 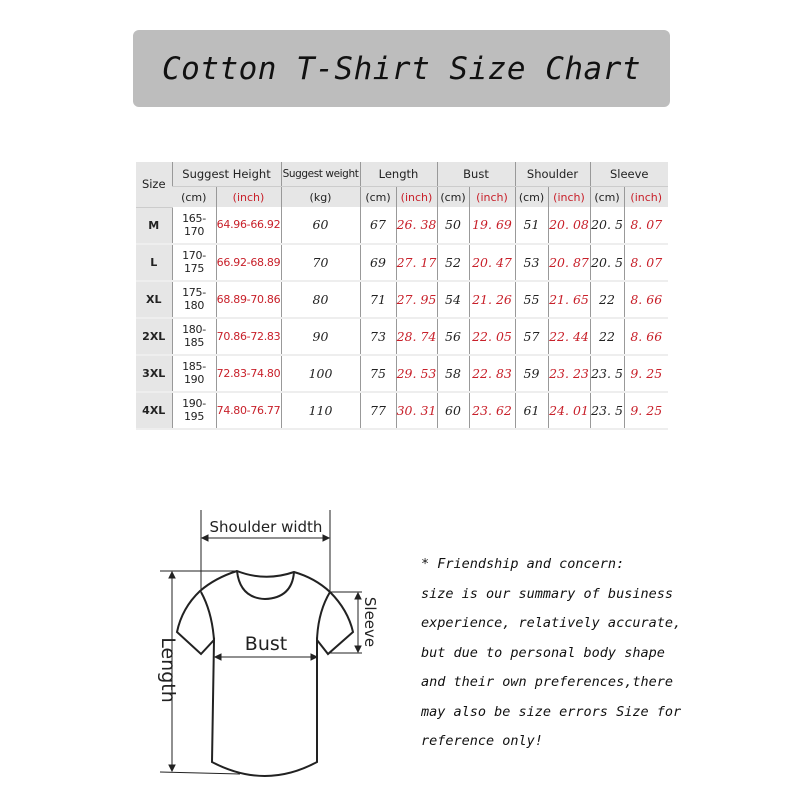 I want to click on cell-sh-cm: 53, so click(x=531, y=262).